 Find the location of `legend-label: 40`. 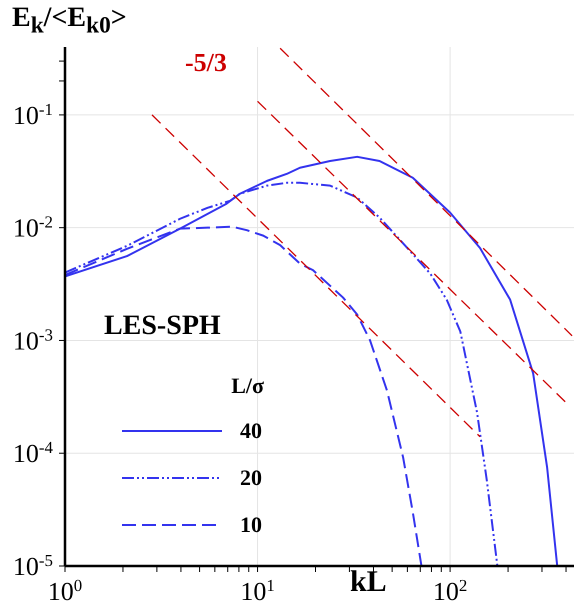

legend-label: 40 is located at coordinates (251, 431).